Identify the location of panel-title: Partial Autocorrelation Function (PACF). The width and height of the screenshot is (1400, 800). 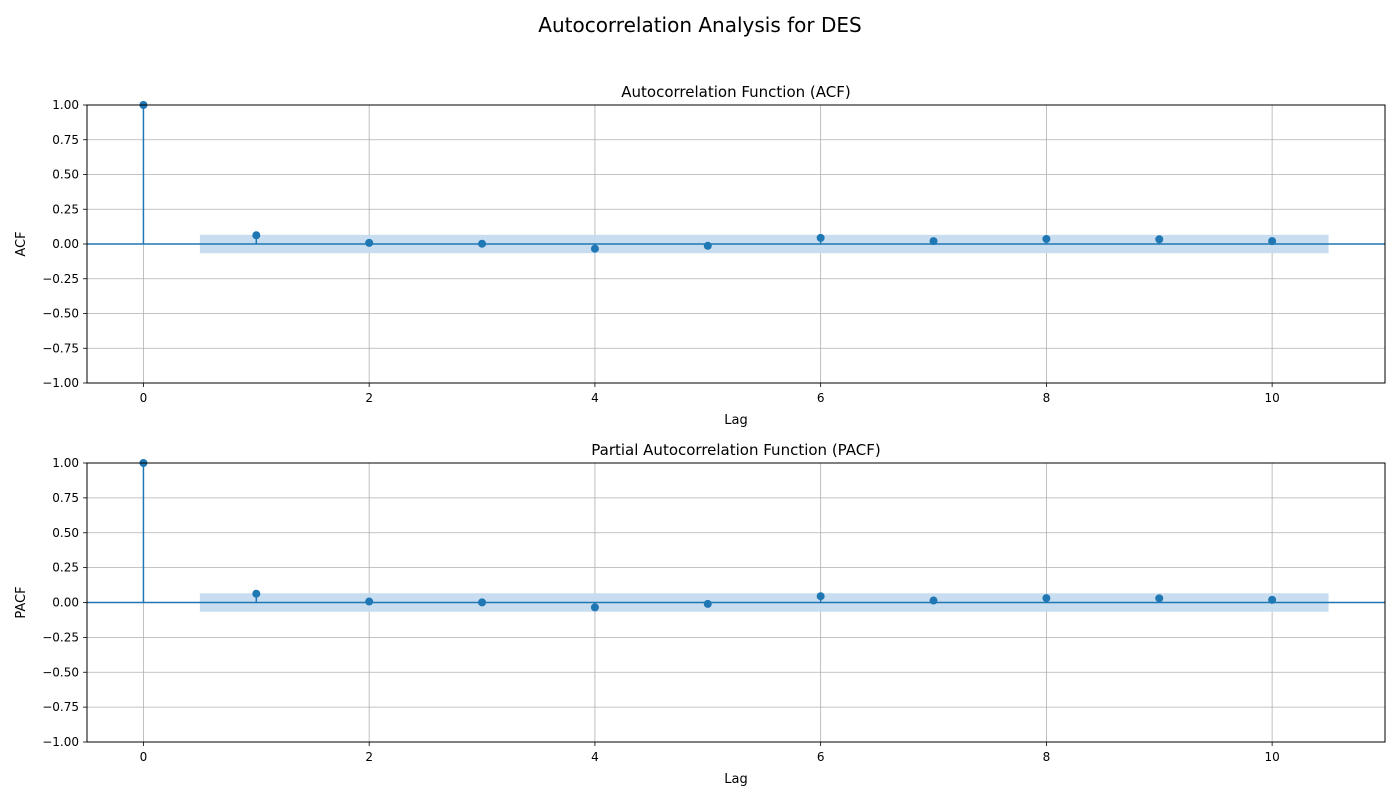
(735, 450).